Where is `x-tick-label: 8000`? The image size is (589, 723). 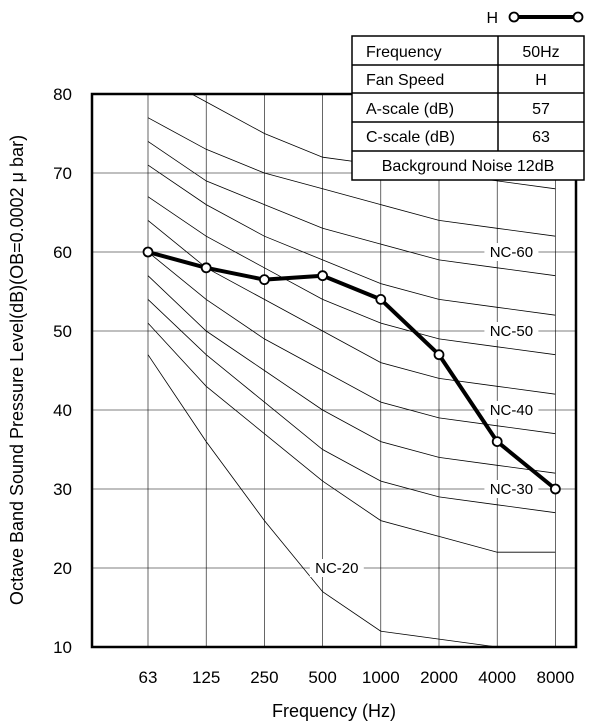 x-tick-label: 8000 is located at coordinates (555, 677).